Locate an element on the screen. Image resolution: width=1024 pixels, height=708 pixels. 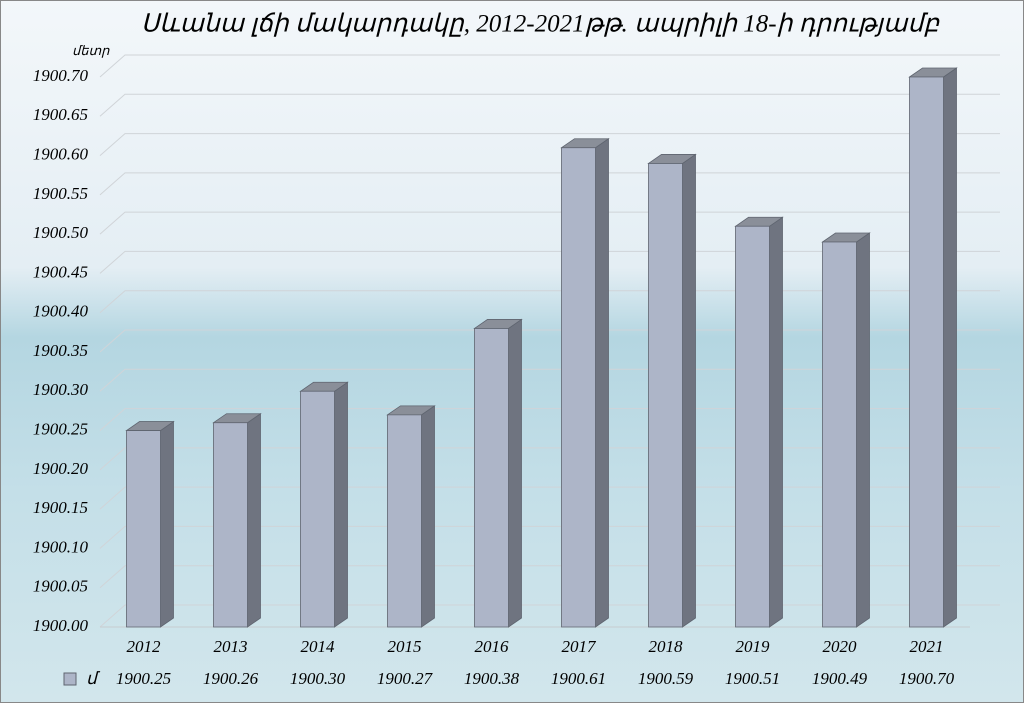
y-tick-label: 1900.05 is located at coordinates (60, 586).